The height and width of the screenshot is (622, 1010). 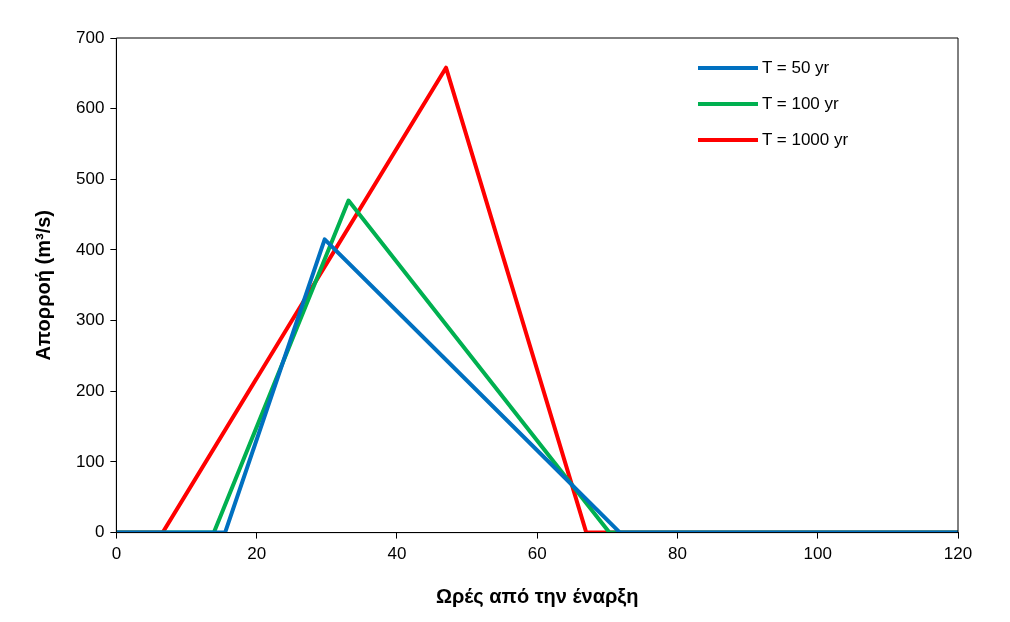 What do you see at coordinates (397, 554) in the screenshot?
I see `x-tick-label: 40` at bounding box center [397, 554].